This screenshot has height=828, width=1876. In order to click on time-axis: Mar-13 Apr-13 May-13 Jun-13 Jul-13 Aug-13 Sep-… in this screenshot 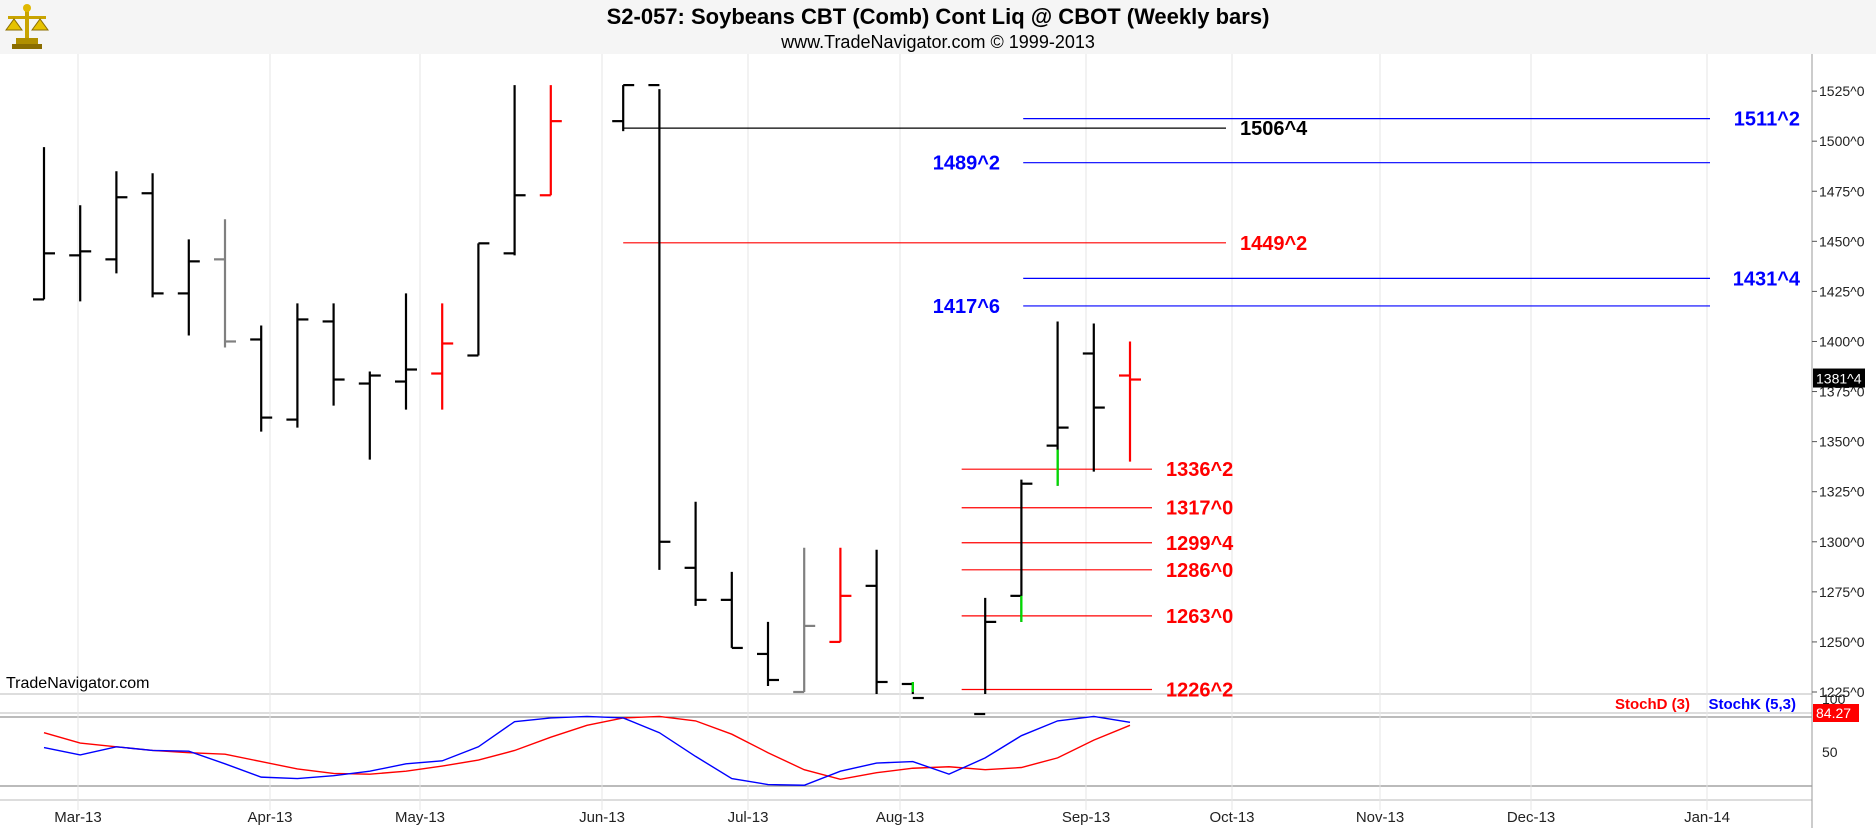, I will do `click(892, 817)`.